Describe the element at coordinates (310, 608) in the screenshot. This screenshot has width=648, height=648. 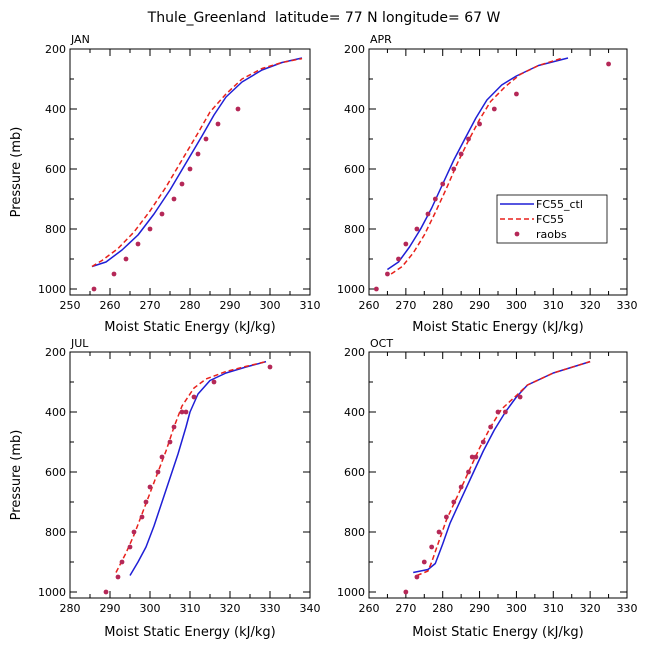
I see `x-tick-label: 340` at that location.